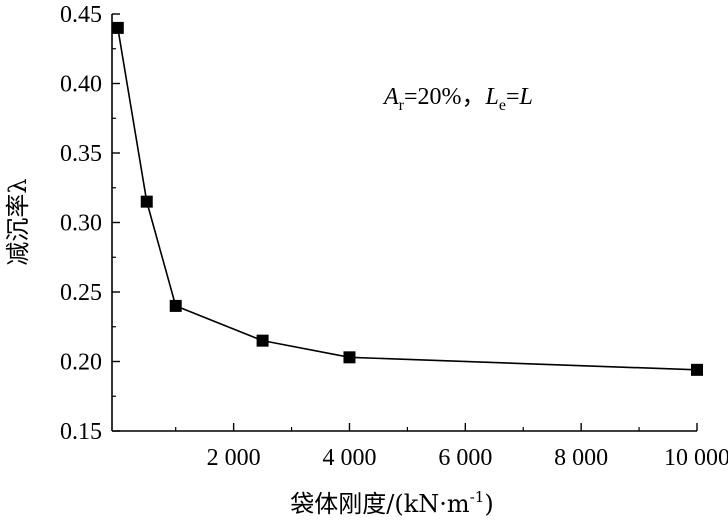 The width and height of the screenshot is (728, 524). I want to click on x-tick-label: 6 000, so click(465, 458).